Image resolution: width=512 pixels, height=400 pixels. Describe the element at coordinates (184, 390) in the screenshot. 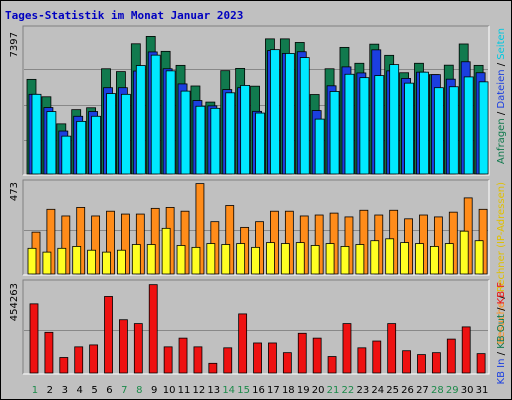

I see `x-tick-label-day-11: 11` at that location.